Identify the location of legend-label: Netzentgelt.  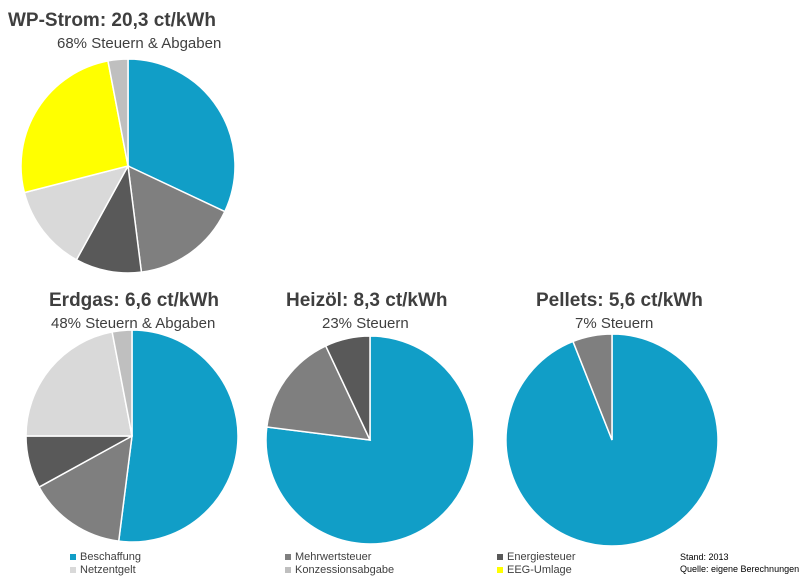
(108, 570).